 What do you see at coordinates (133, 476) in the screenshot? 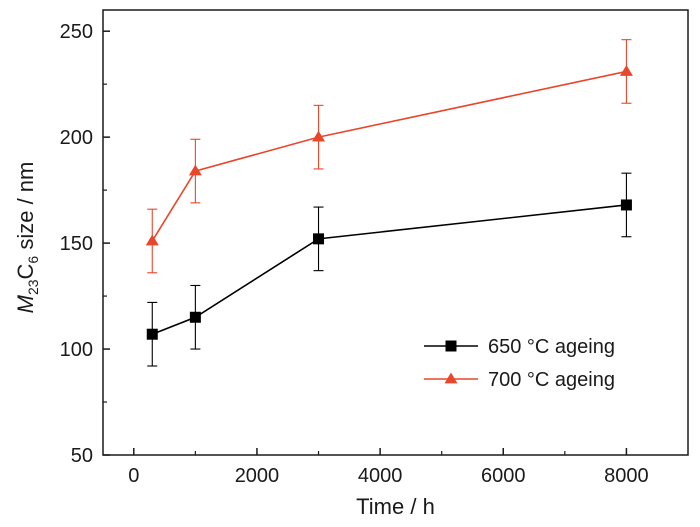
I see `x-tick-label: 0` at bounding box center [133, 476].